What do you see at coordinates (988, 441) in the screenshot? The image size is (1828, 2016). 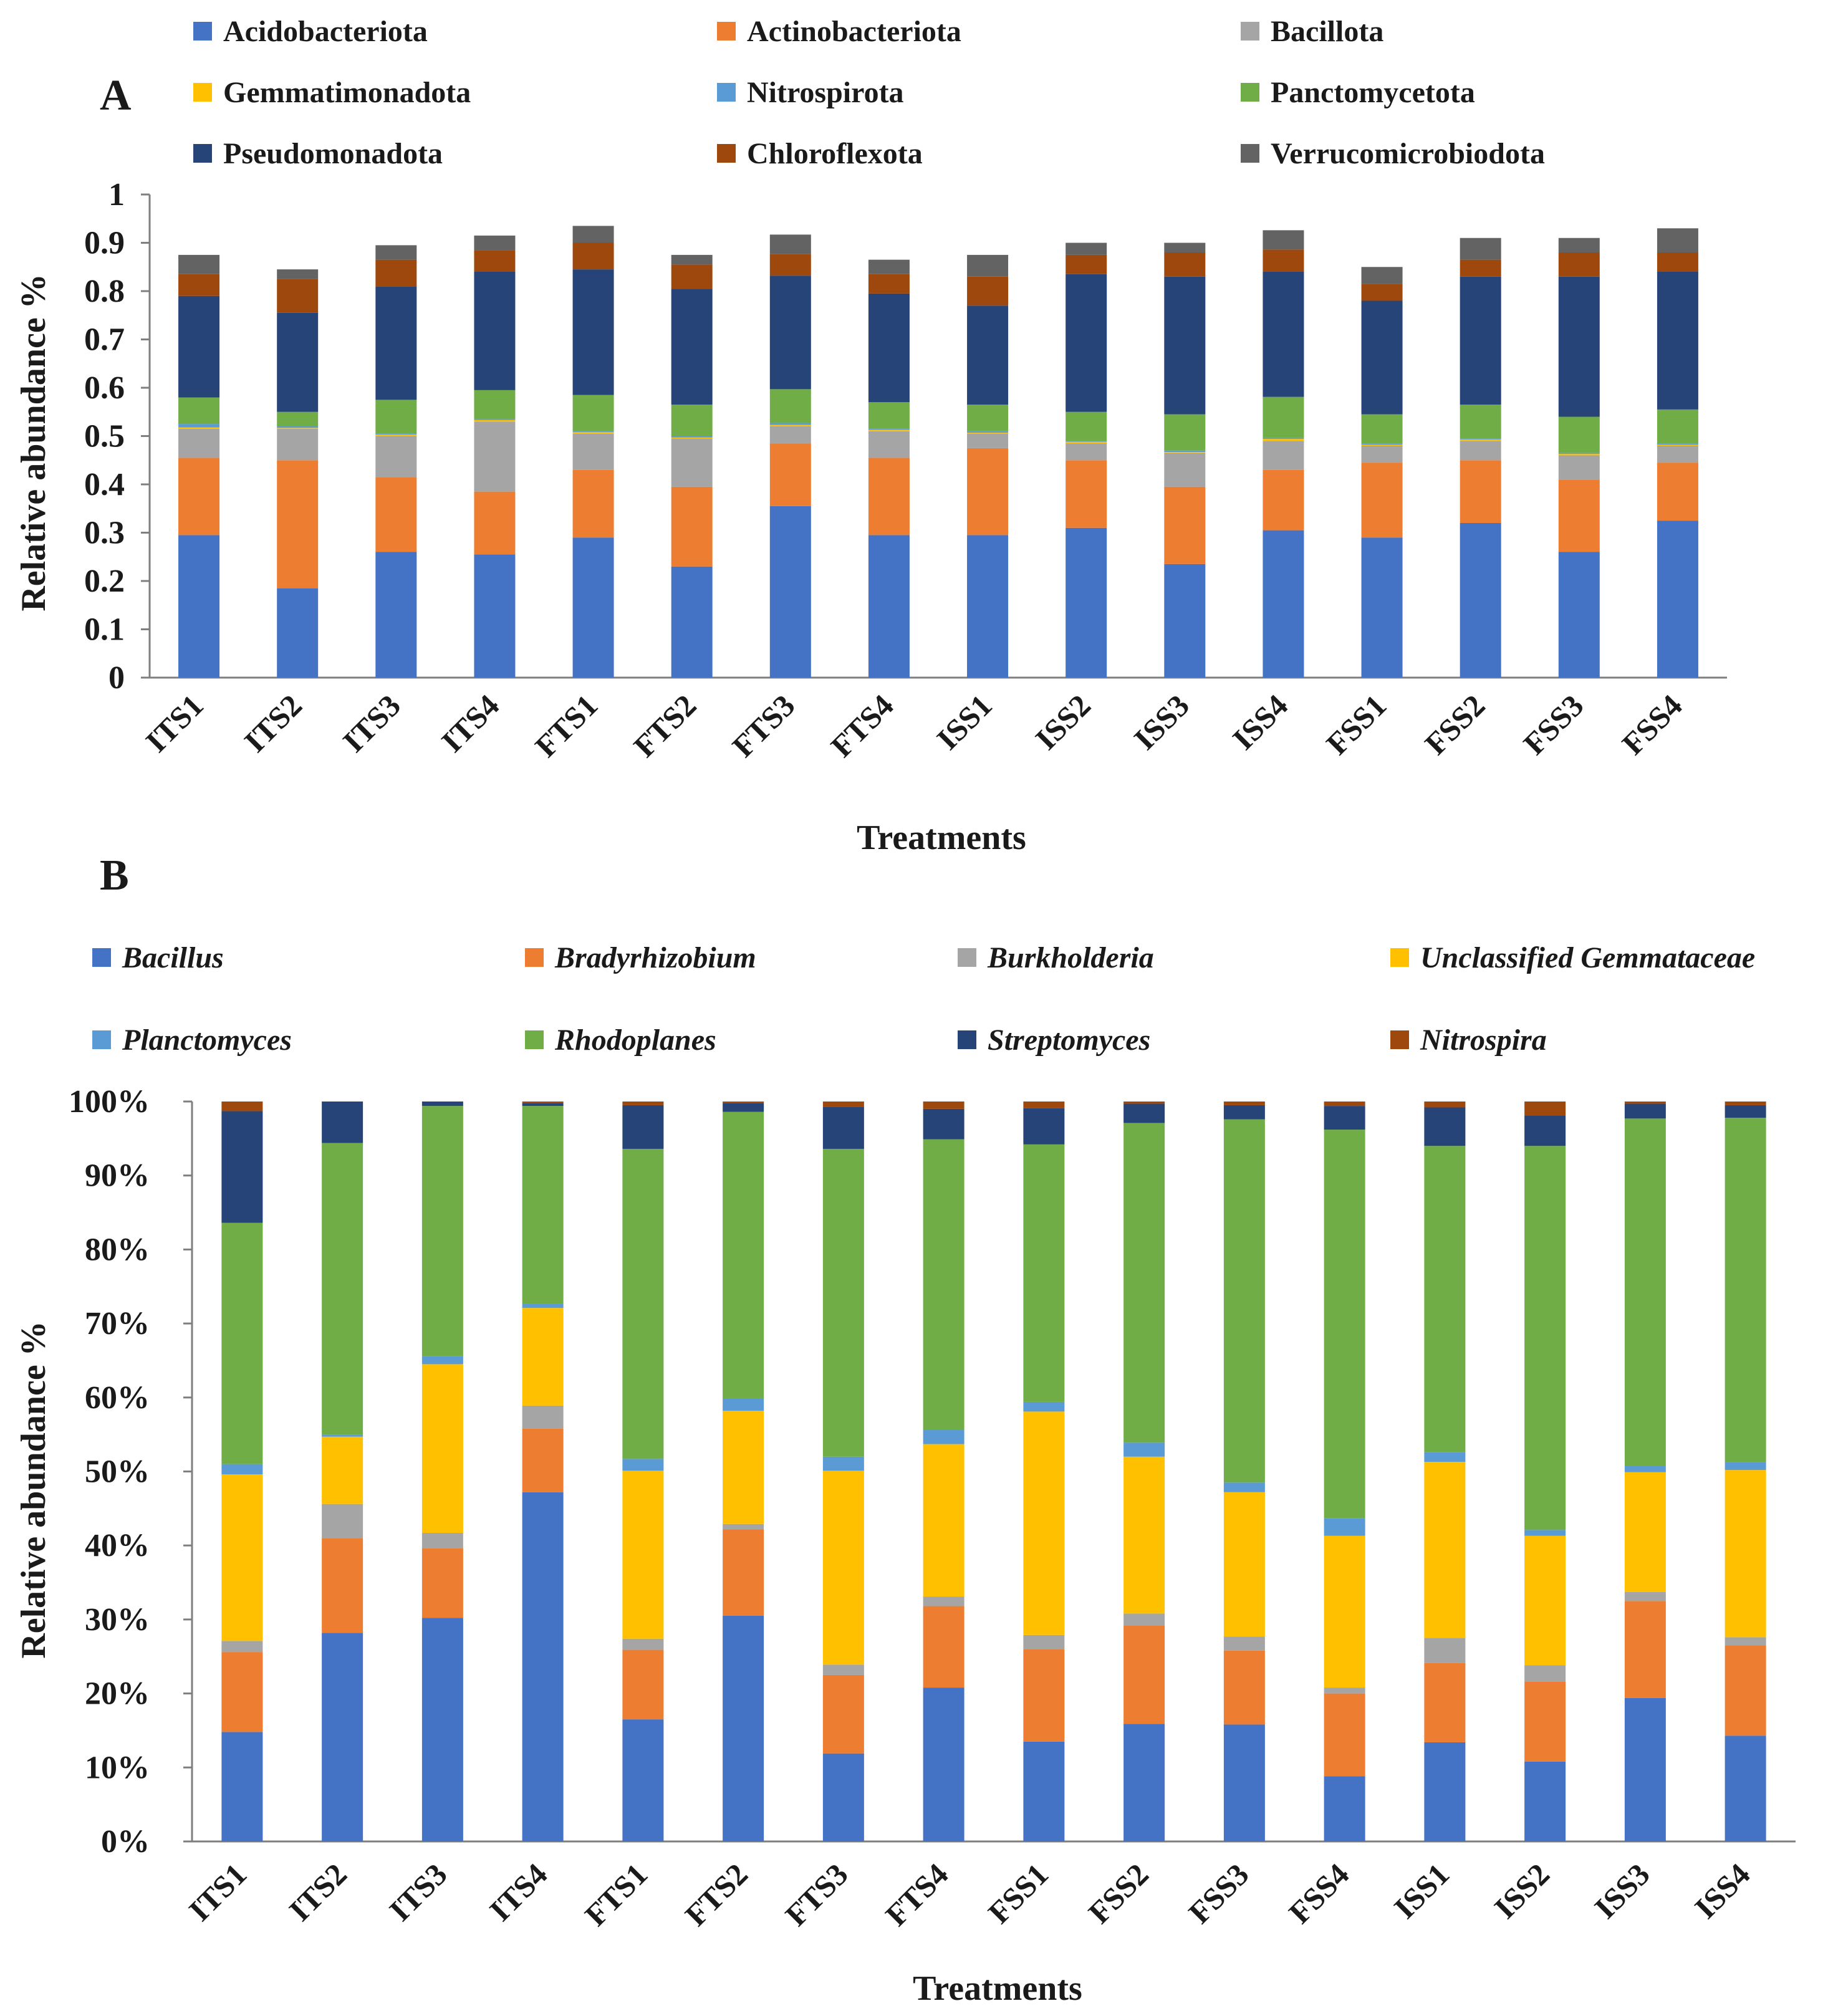 I see `bar-segment-bacillota-iss1` at bounding box center [988, 441].